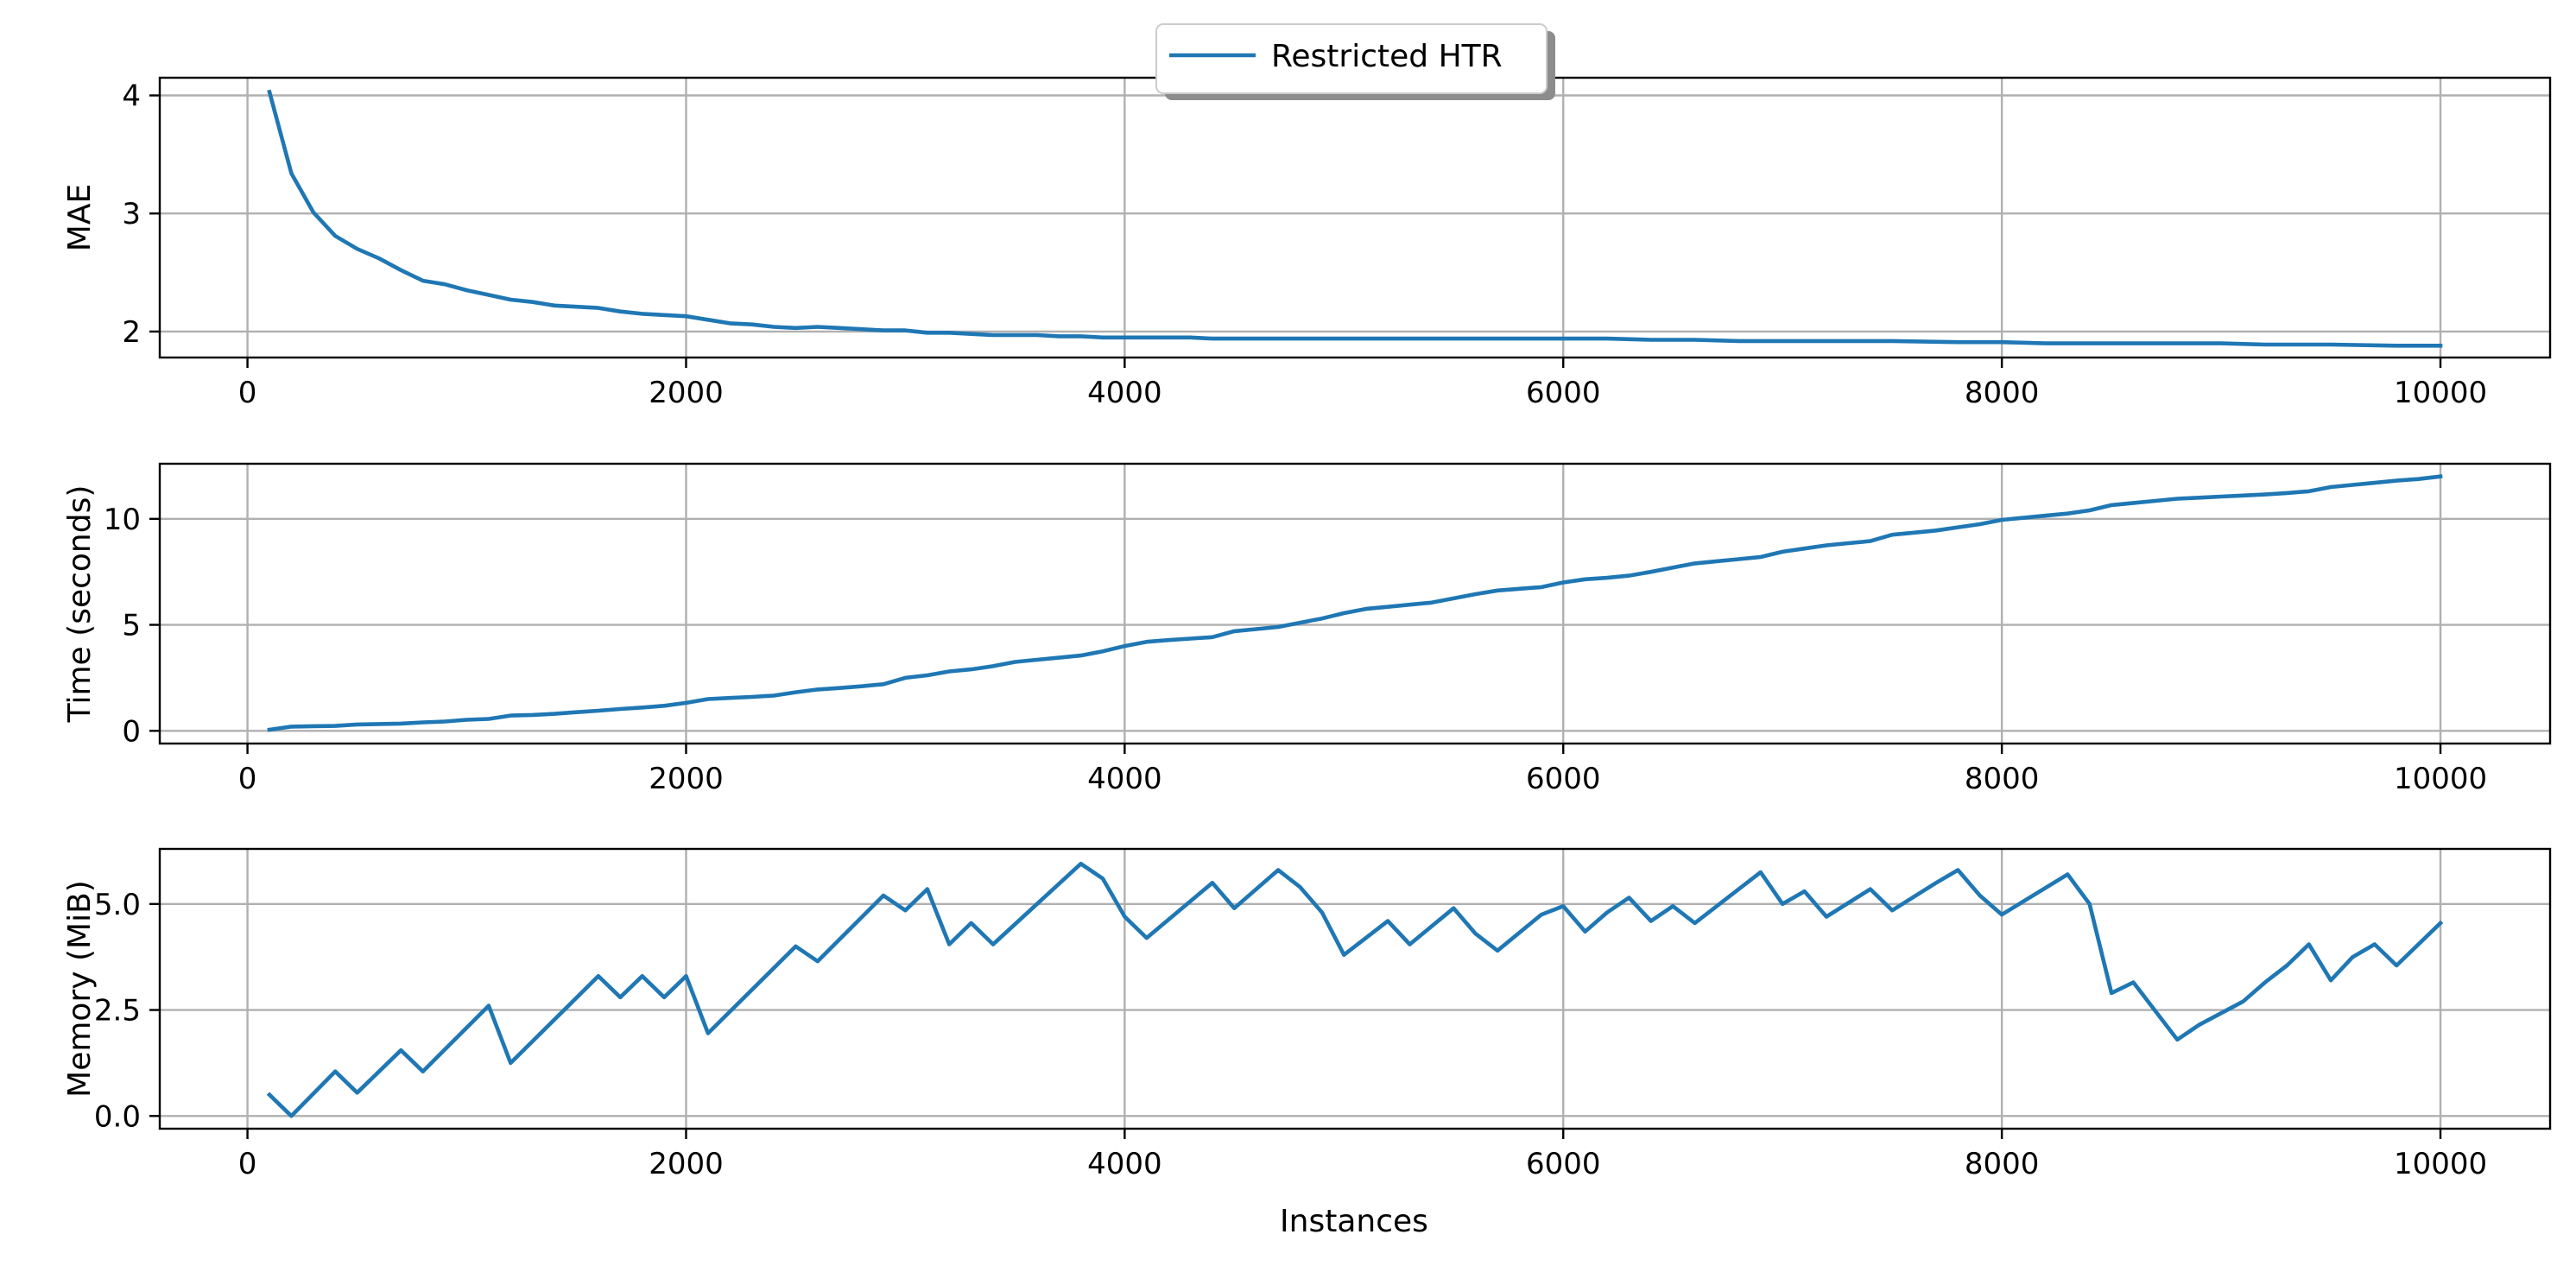 Image resolution: width=2576 pixels, height=1266 pixels. What do you see at coordinates (1362, 384) in the screenshot?
I see `mae-x-ticks: 0 2000 4000 6000 8000 10000` at bounding box center [1362, 384].